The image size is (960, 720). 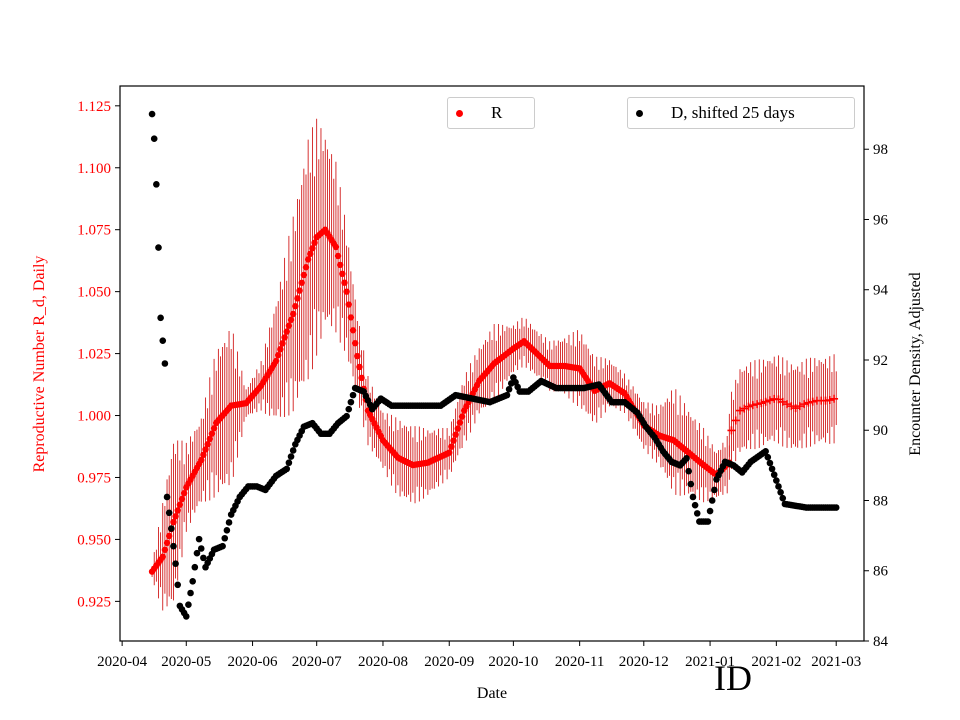 What do you see at coordinates (733, 112) in the screenshot?
I see `legend-d-label: D, shifted 25 days` at bounding box center [733, 112].